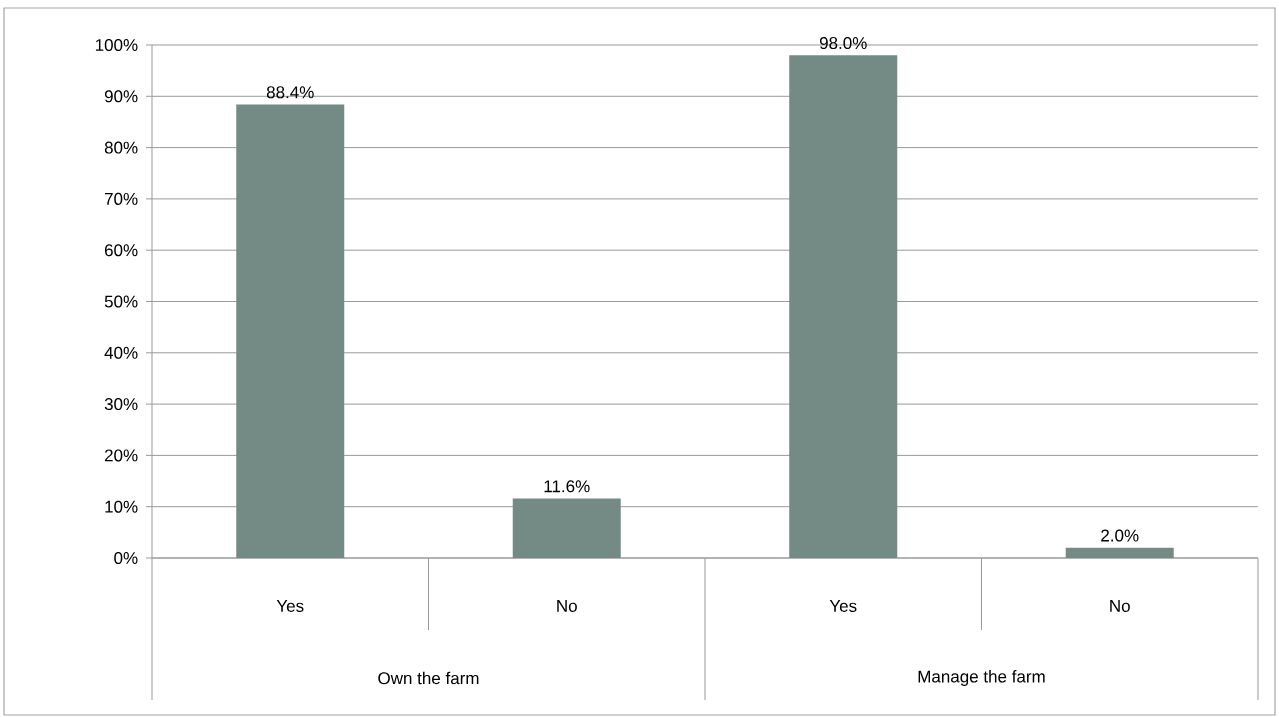 The image size is (1279, 717). What do you see at coordinates (116, 45) in the screenshot?
I see `y-tick-label: 100%` at bounding box center [116, 45].